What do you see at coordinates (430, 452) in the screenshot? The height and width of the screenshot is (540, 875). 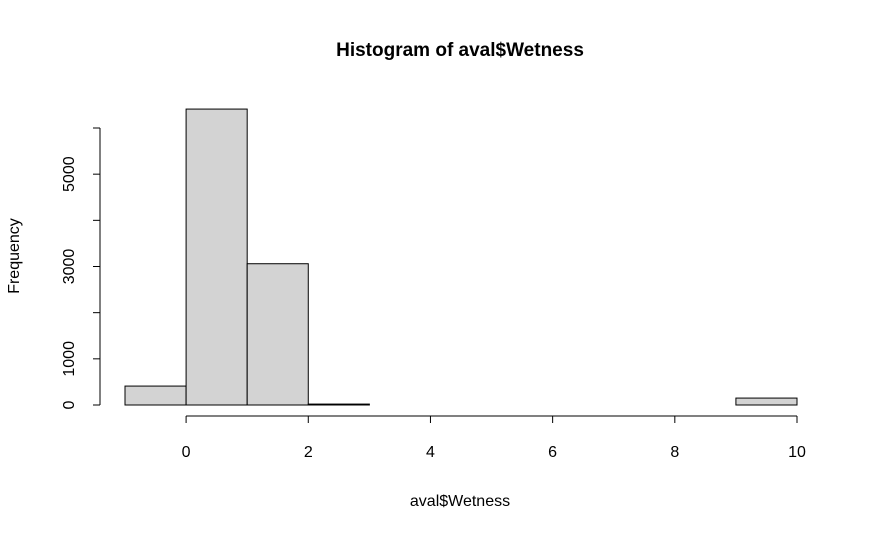 I see `x-tick-label: 4` at bounding box center [430, 452].